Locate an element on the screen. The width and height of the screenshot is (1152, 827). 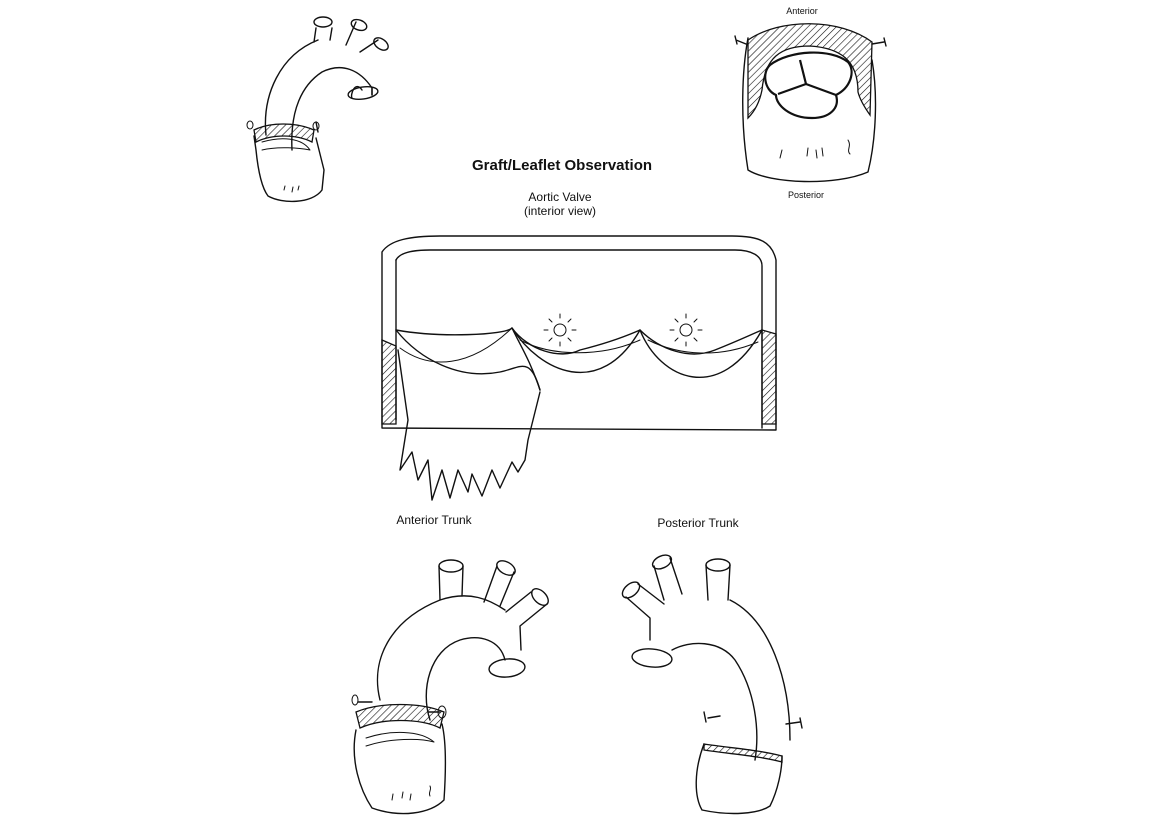
posterior-trunk-label: Posterior Trunk is located at coordinates (698, 523).